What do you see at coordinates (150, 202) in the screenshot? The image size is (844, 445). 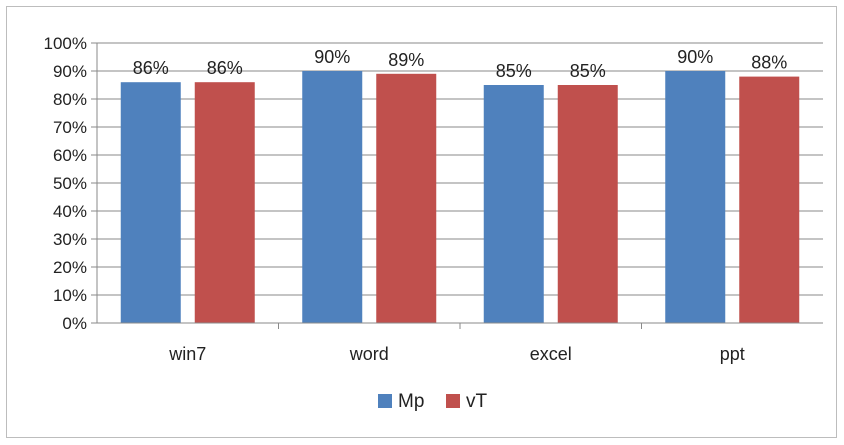 I see `bar-Mp-win7` at bounding box center [150, 202].